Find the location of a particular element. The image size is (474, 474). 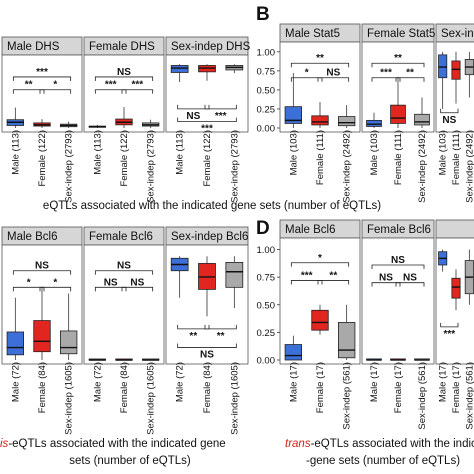

category-label: Sex-indep (561) is located at coordinates (469, 396).